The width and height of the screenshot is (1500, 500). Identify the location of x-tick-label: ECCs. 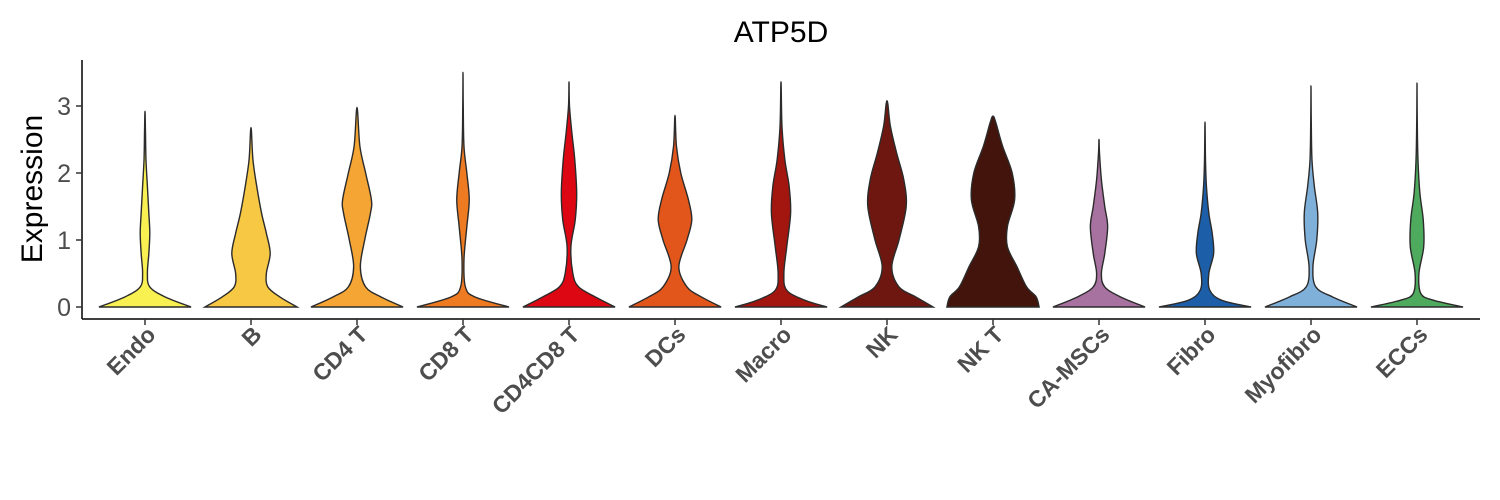
(1402, 352).